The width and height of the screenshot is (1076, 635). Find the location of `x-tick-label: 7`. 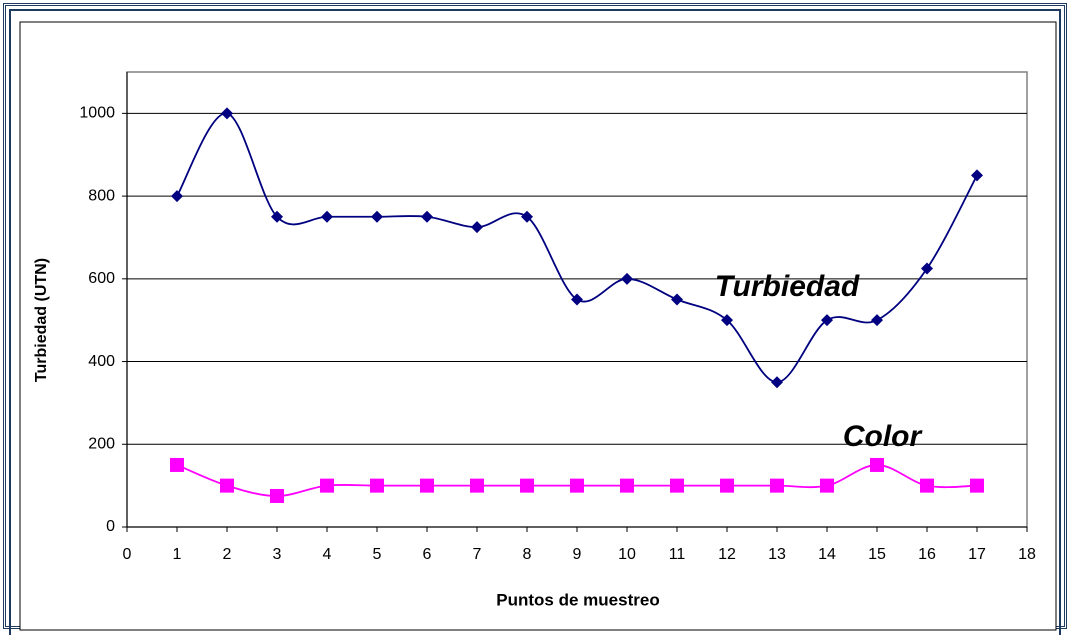

x-tick-label: 7 is located at coordinates (477, 554).